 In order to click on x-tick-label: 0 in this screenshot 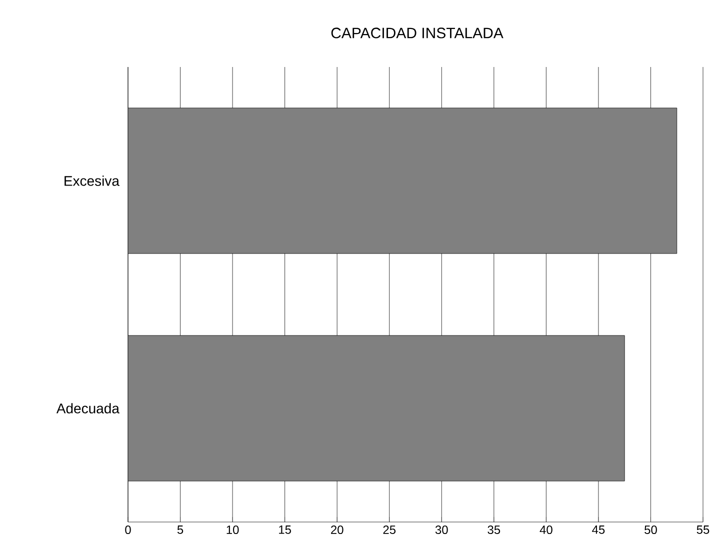, I will do `click(128, 530)`.